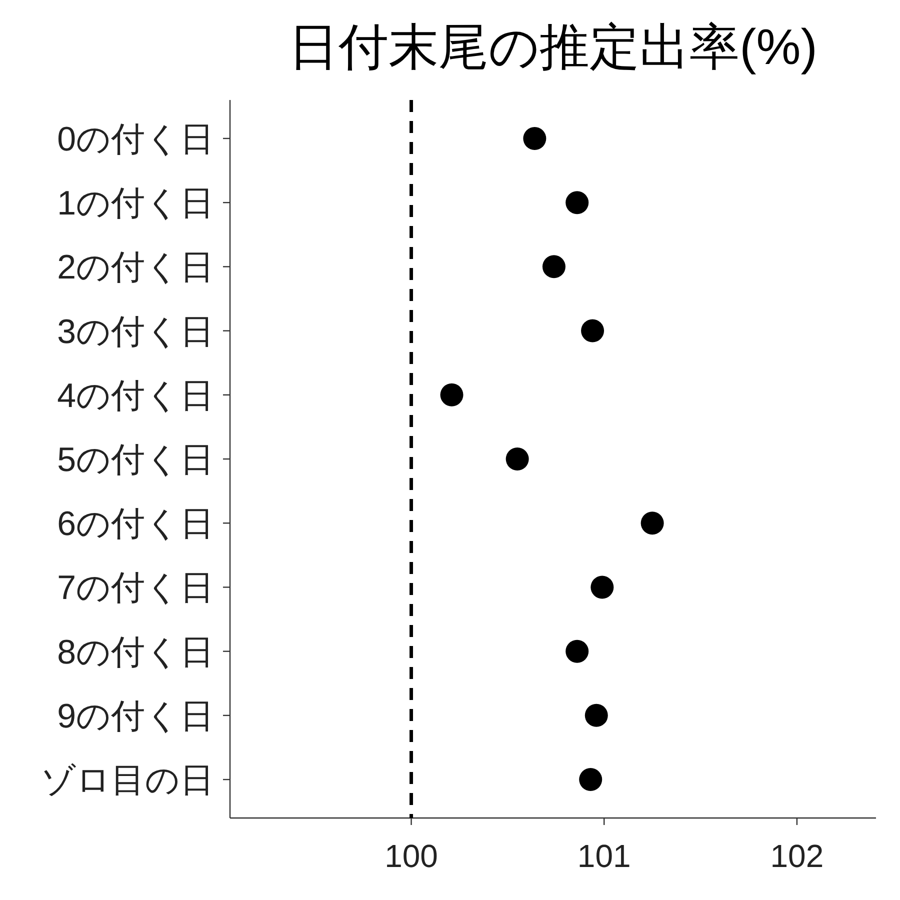  What do you see at coordinates (135, 267) in the screenshot?
I see `y-tick-label: 2の付く日` at bounding box center [135, 267].